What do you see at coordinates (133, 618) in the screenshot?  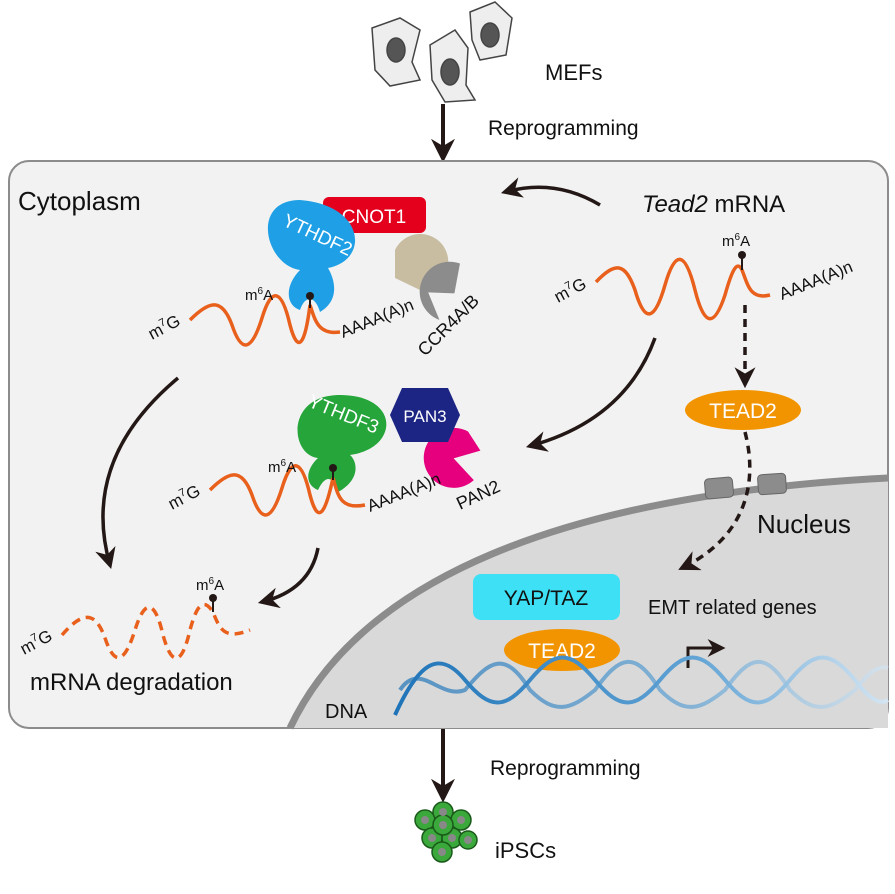 I see `degraded-mrna: m7G m6A` at bounding box center [133, 618].